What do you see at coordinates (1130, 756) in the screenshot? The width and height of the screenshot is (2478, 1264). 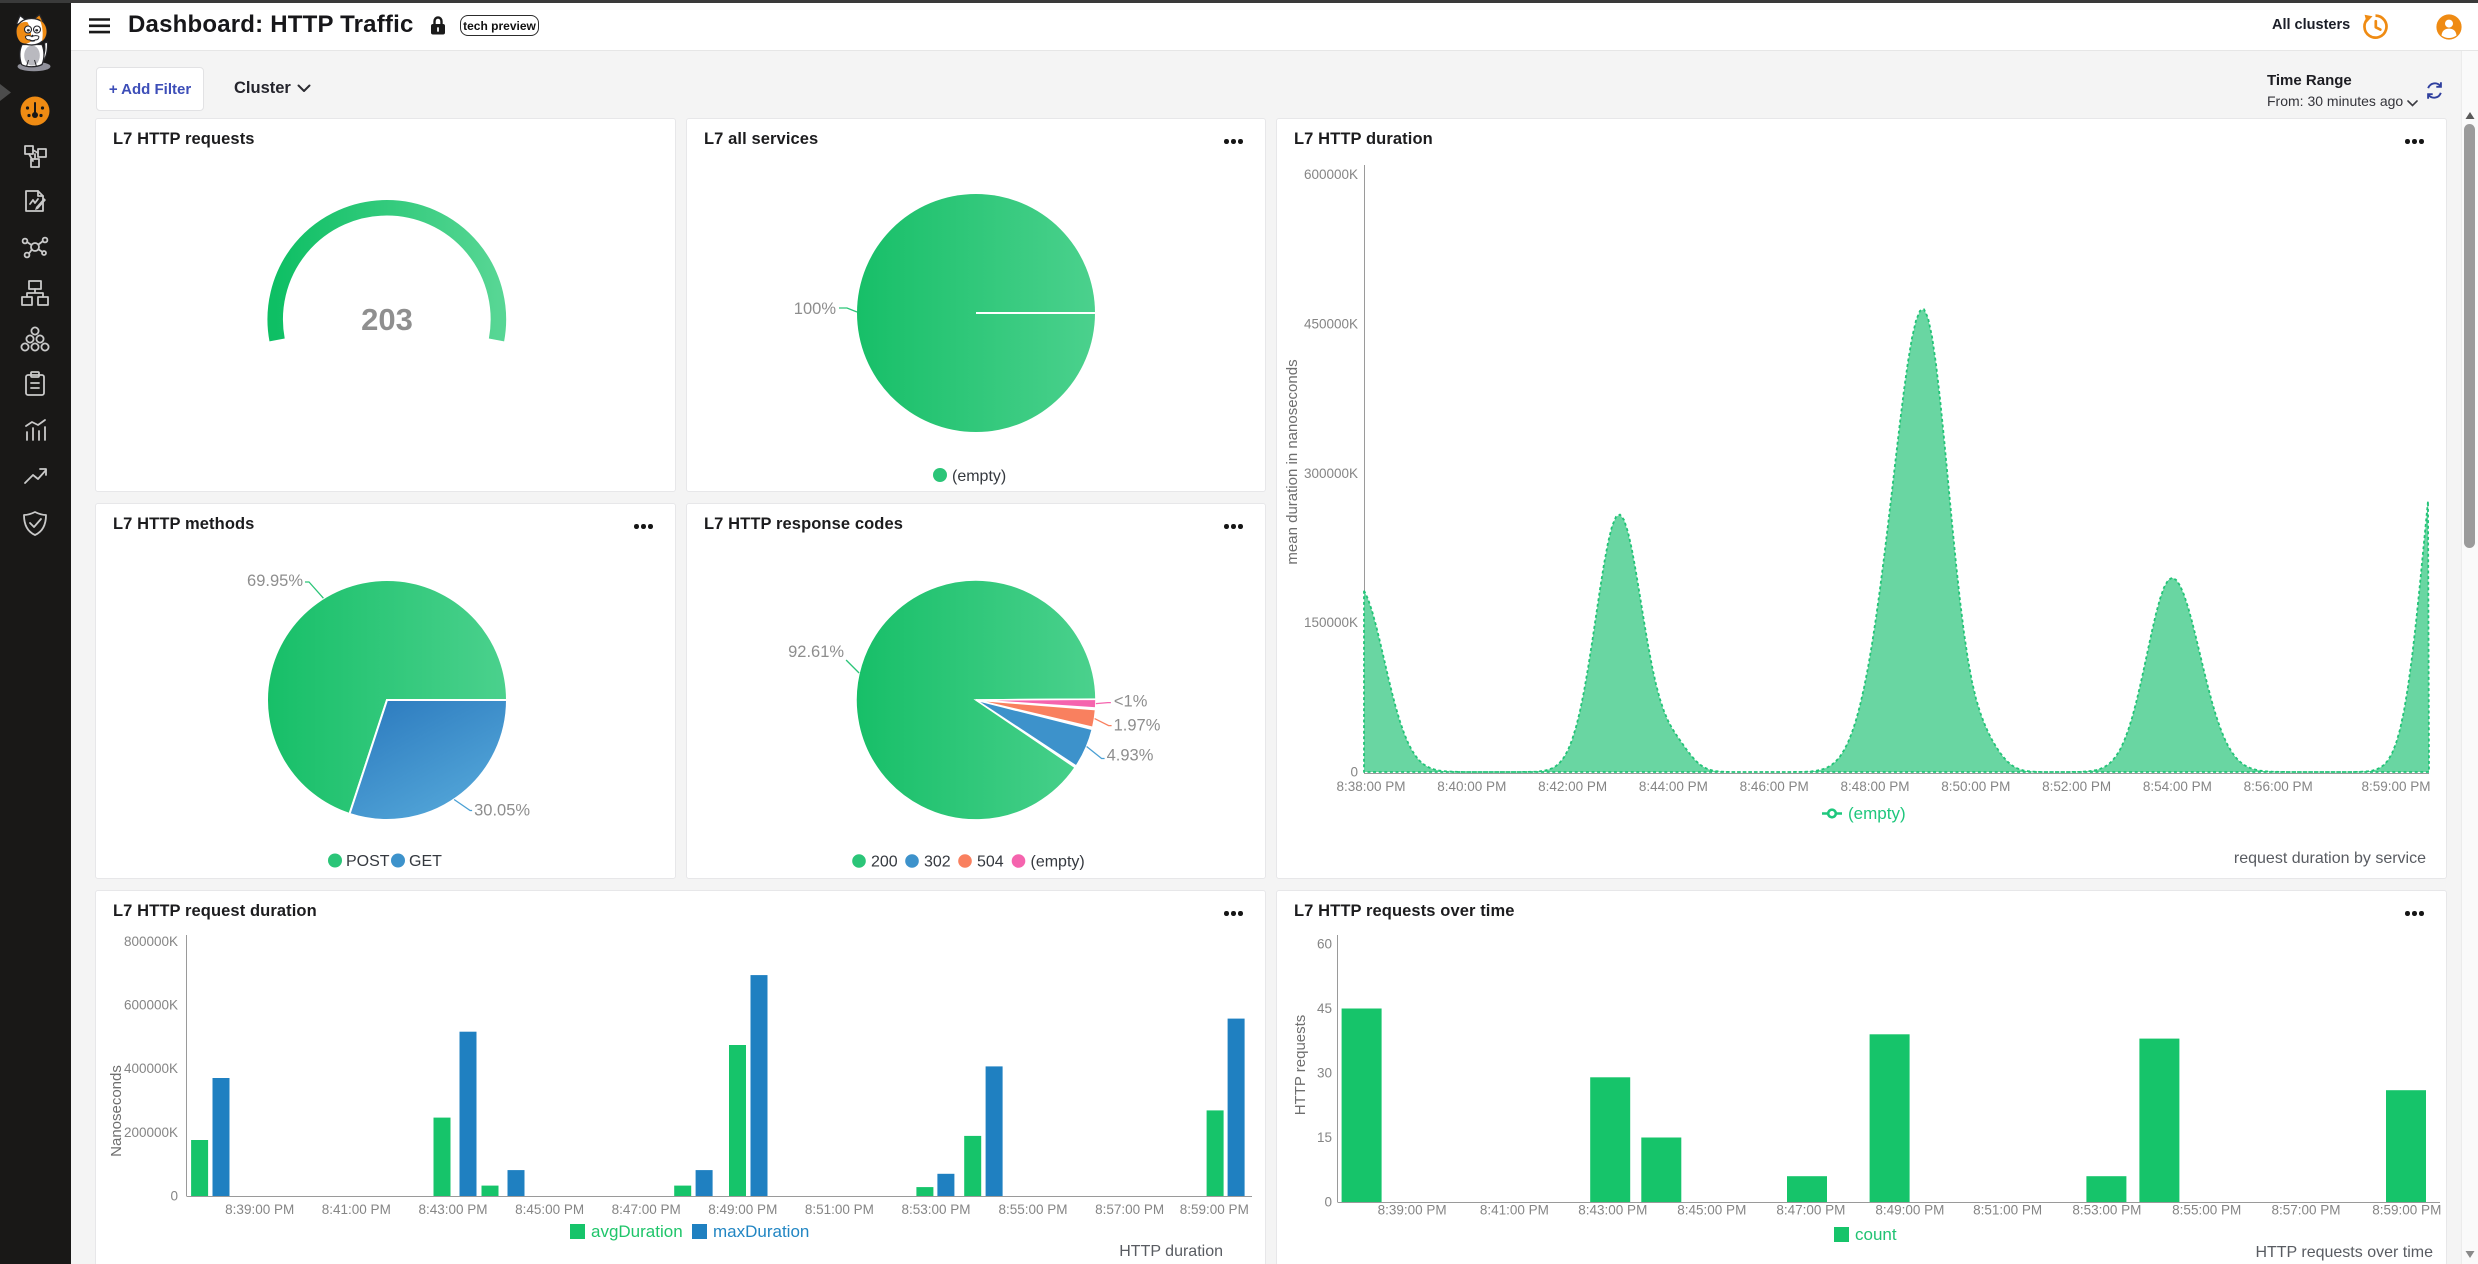 I see `svg-text: 4.93%` at bounding box center [1130, 756].